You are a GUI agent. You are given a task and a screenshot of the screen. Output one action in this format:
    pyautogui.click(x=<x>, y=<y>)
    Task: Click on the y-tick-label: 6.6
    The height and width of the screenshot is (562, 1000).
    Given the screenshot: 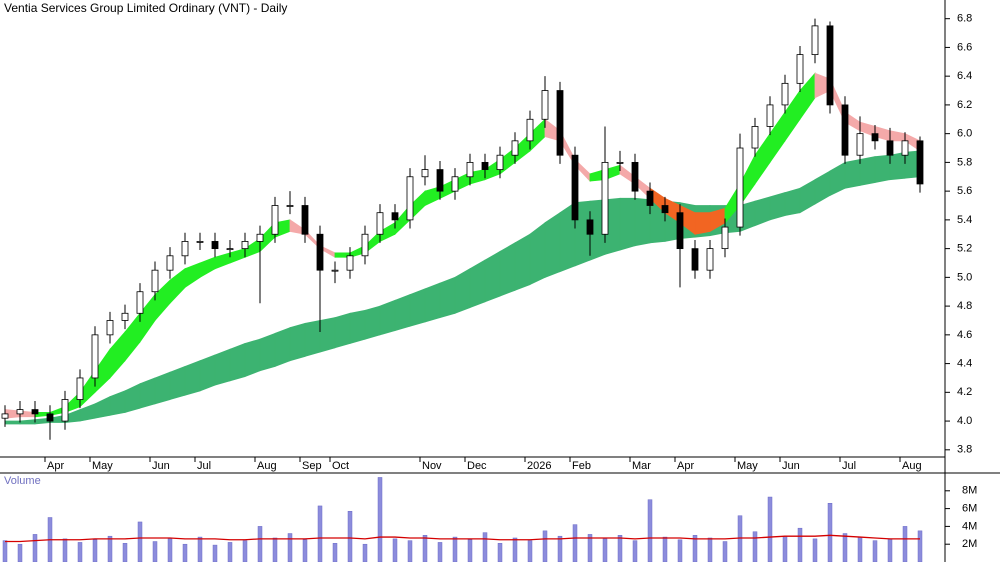 What is the action you would take?
    pyautogui.click(x=964, y=47)
    